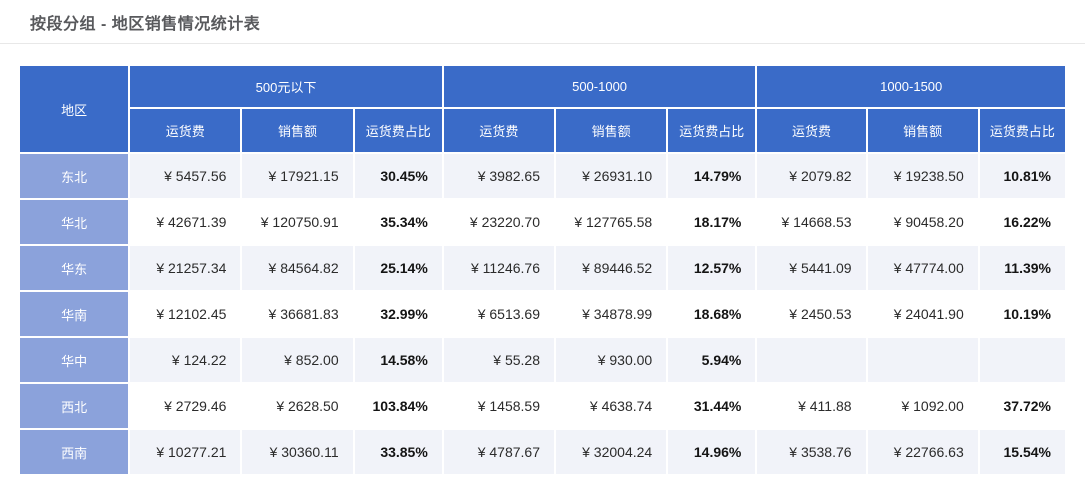 Image resolution: width=1085 pixels, height=480 pixels. What do you see at coordinates (398, 452) in the screenshot?
I see `ratio-cell: 33.85%` at bounding box center [398, 452].